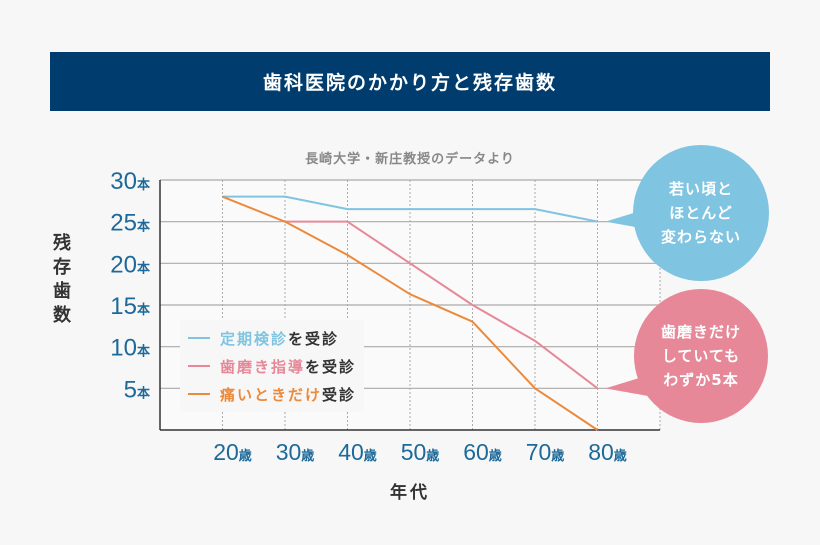 This screenshot has height=545, width=820. I want to click on y-tick-label: 5本, so click(137, 389).